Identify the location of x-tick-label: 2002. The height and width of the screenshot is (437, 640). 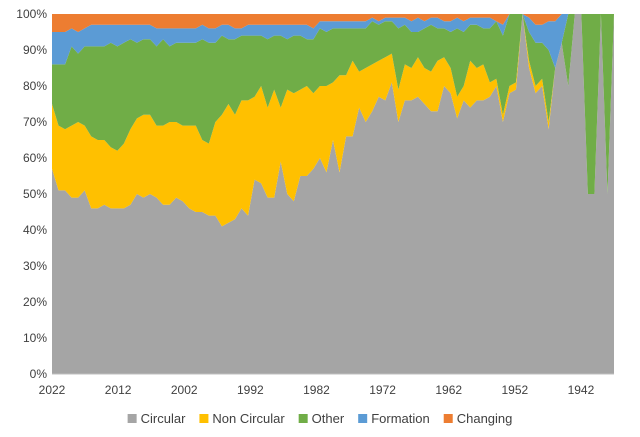
(184, 390).